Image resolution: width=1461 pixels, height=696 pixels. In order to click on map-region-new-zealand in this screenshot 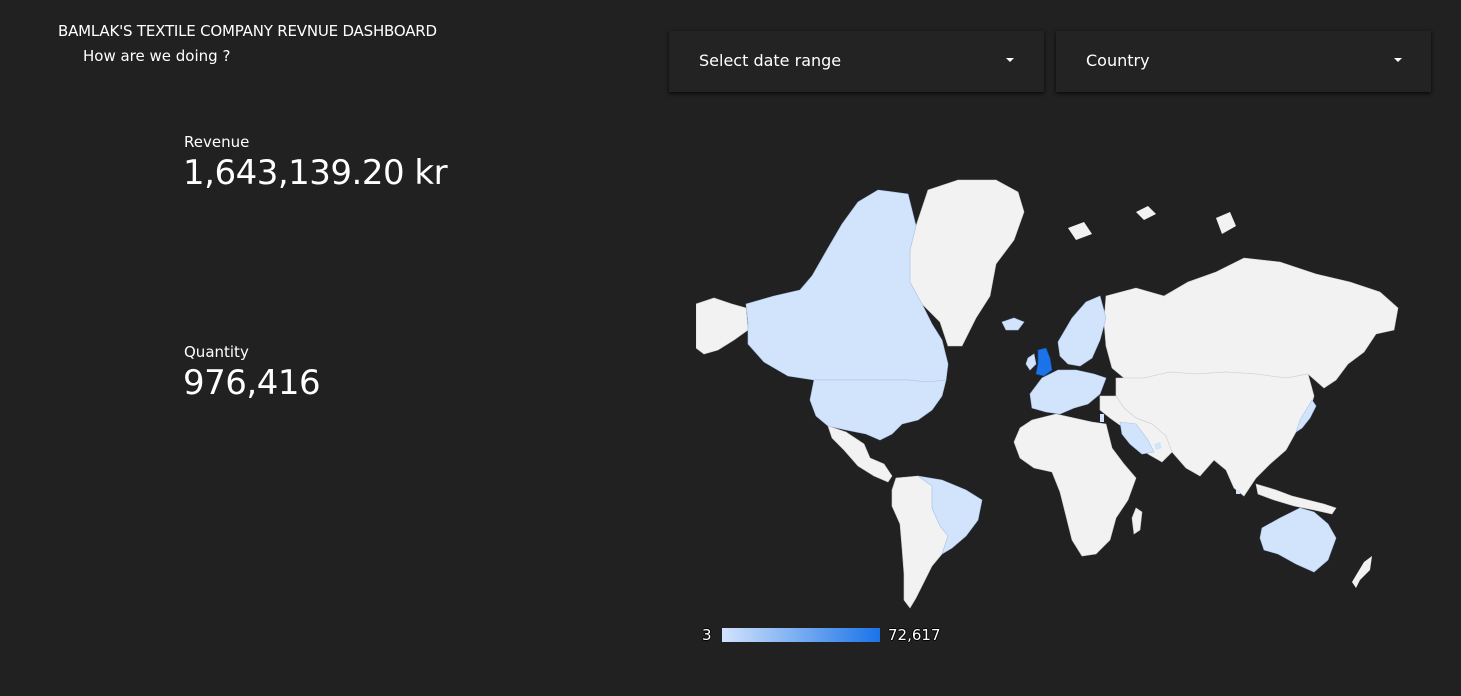, I will do `click(1362, 572)`.